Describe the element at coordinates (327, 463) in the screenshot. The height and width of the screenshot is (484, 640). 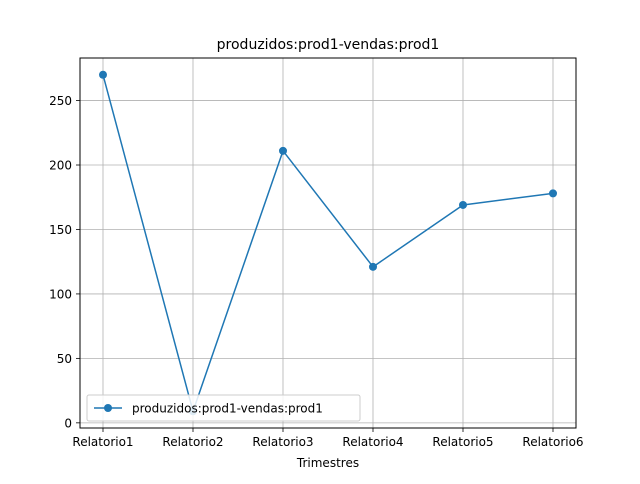
I see `x-axis-label: Trimestres` at that location.